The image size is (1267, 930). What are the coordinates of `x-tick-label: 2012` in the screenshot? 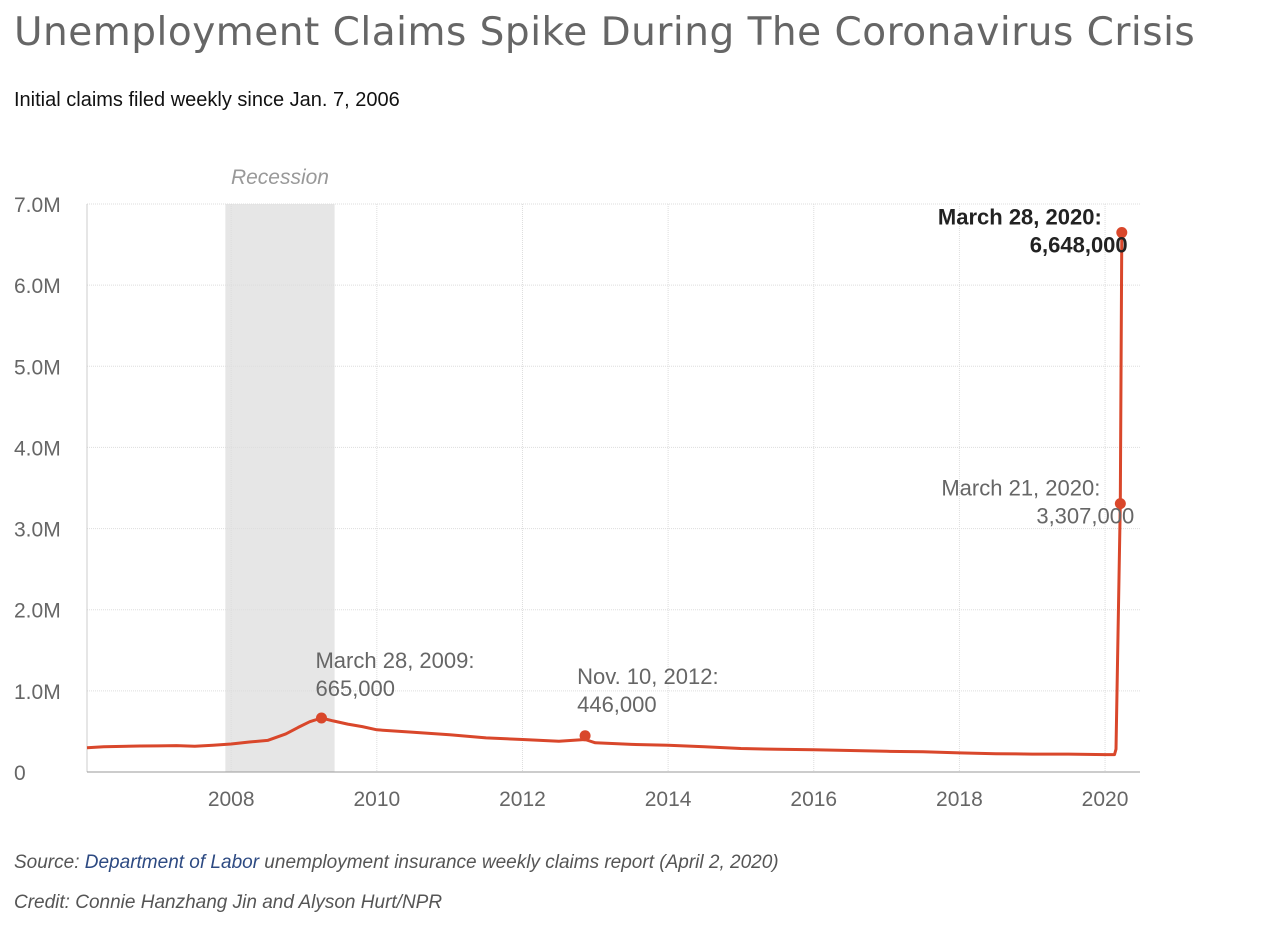 It's located at (522, 799).